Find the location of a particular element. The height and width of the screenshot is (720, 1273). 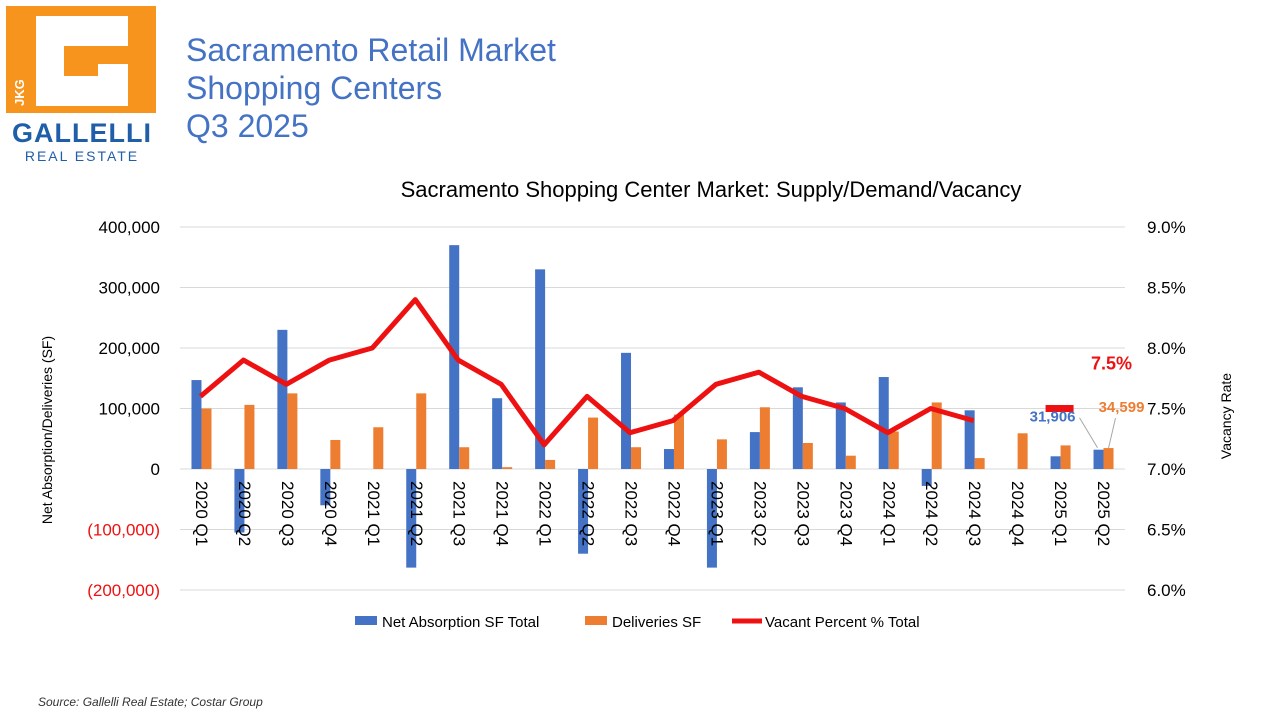

left-tick-label: (200,000) is located at coordinates (123, 590).